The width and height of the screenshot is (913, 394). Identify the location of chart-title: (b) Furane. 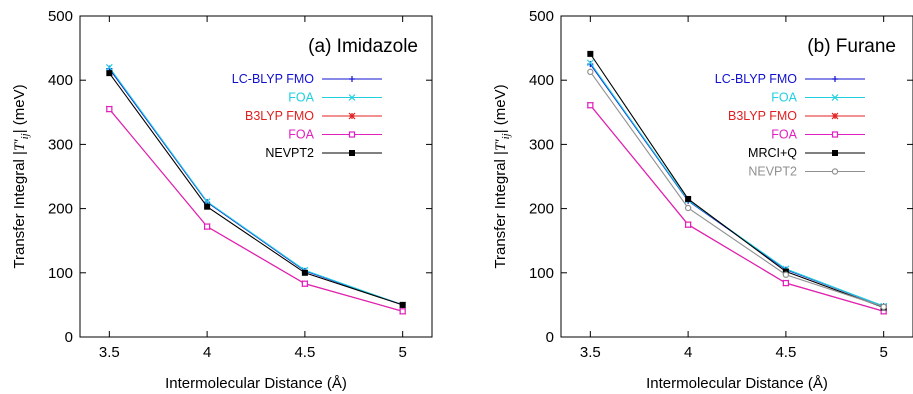
(851, 46).